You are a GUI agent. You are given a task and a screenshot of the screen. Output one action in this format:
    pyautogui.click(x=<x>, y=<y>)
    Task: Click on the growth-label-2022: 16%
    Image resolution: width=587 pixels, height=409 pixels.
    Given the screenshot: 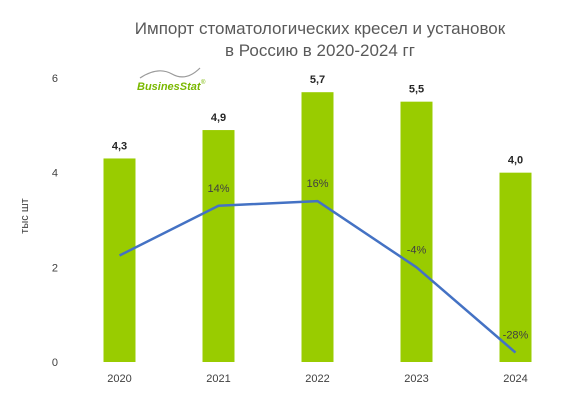 What is the action you would take?
    pyautogui.click(x=317, y=184)
    